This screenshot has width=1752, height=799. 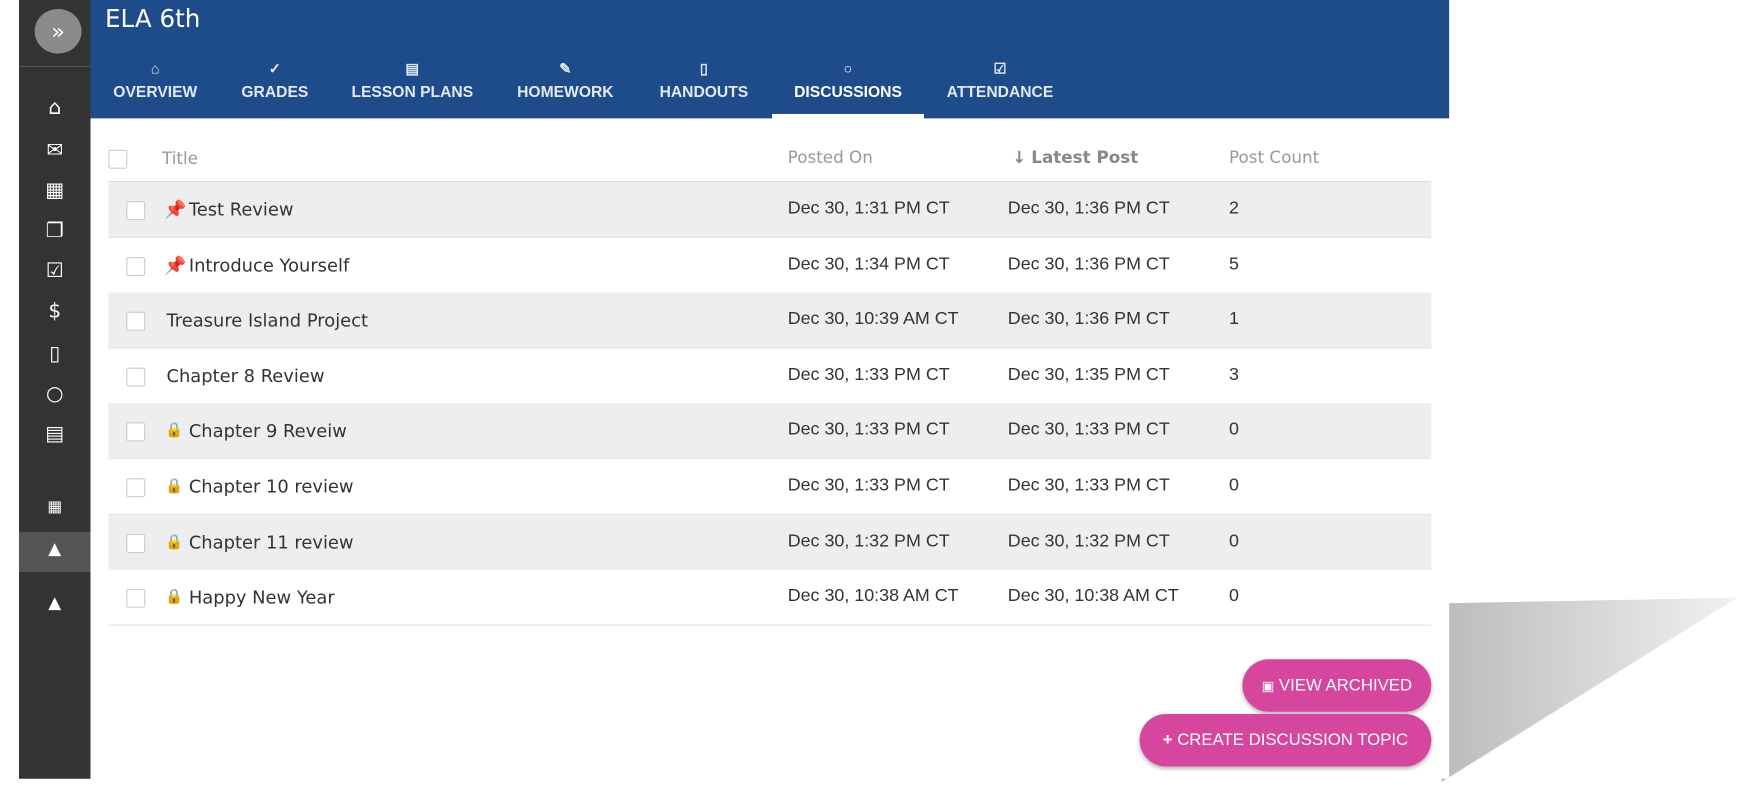 What do you see at coordinates (1337, 685) in the screenshot?
I see `view-archived-button: ▣ VIEW ARCHIVED` at bounding box center [1337, 685].